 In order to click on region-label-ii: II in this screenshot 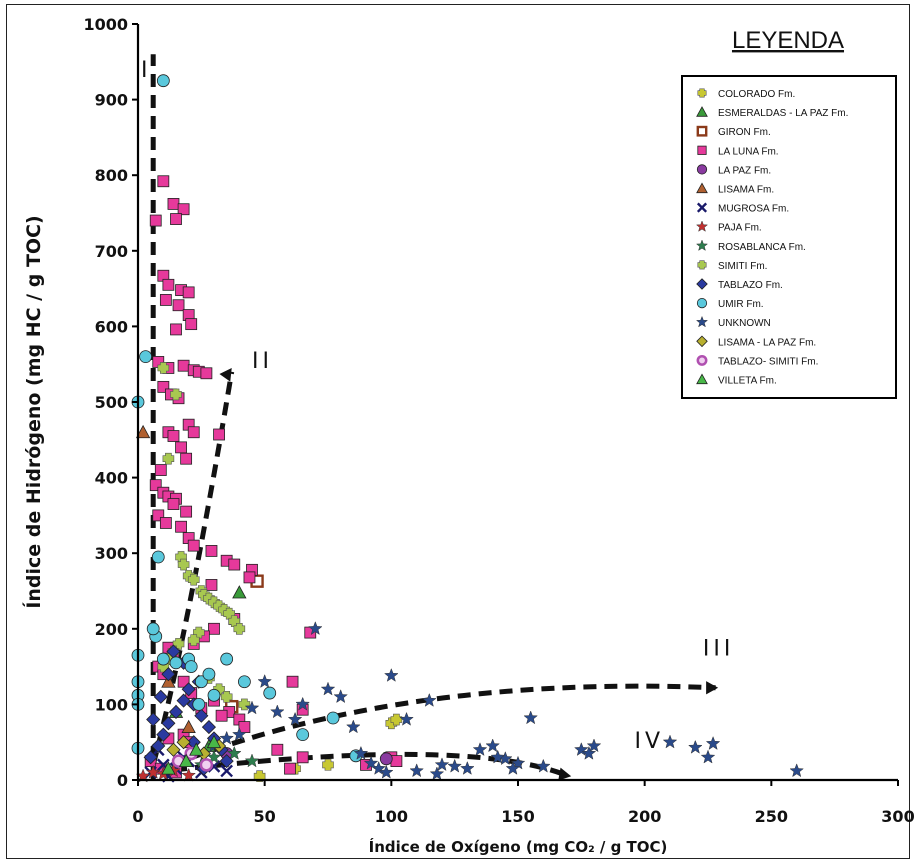, I will do `click(262, 361)`.